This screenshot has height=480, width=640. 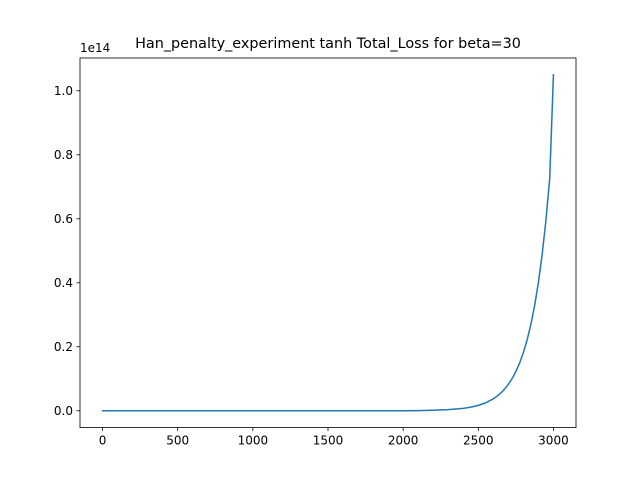 I want to click on y-tick-label: 0.2, so click(x=63, y=347).